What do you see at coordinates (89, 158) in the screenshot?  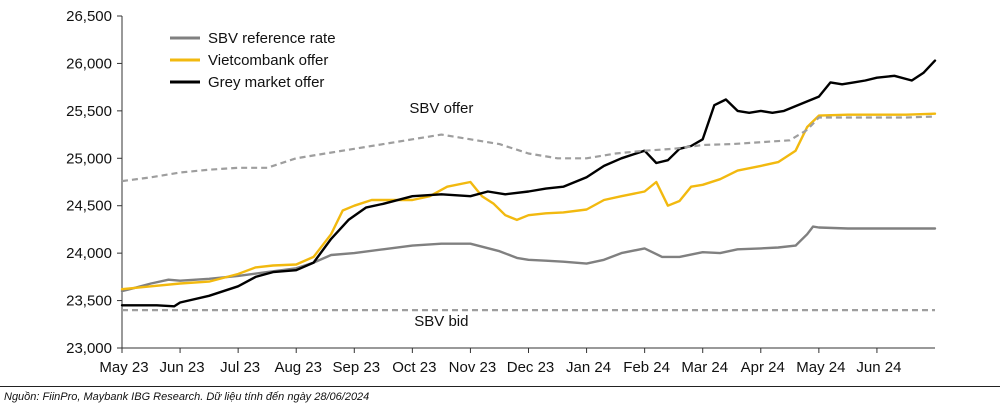 I see `y-tick-label: 25,000` at bounding box center [89, 158].